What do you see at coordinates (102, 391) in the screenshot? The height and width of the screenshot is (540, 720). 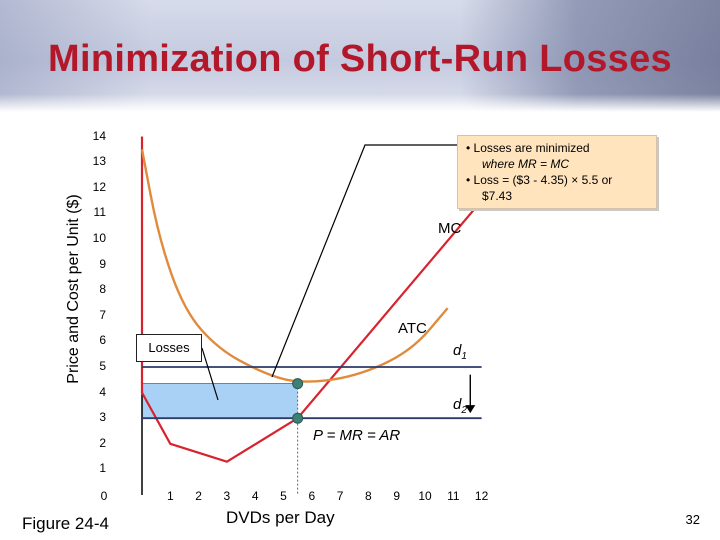 I see `y-tick-label: 4` at bounding box center [102, 391].